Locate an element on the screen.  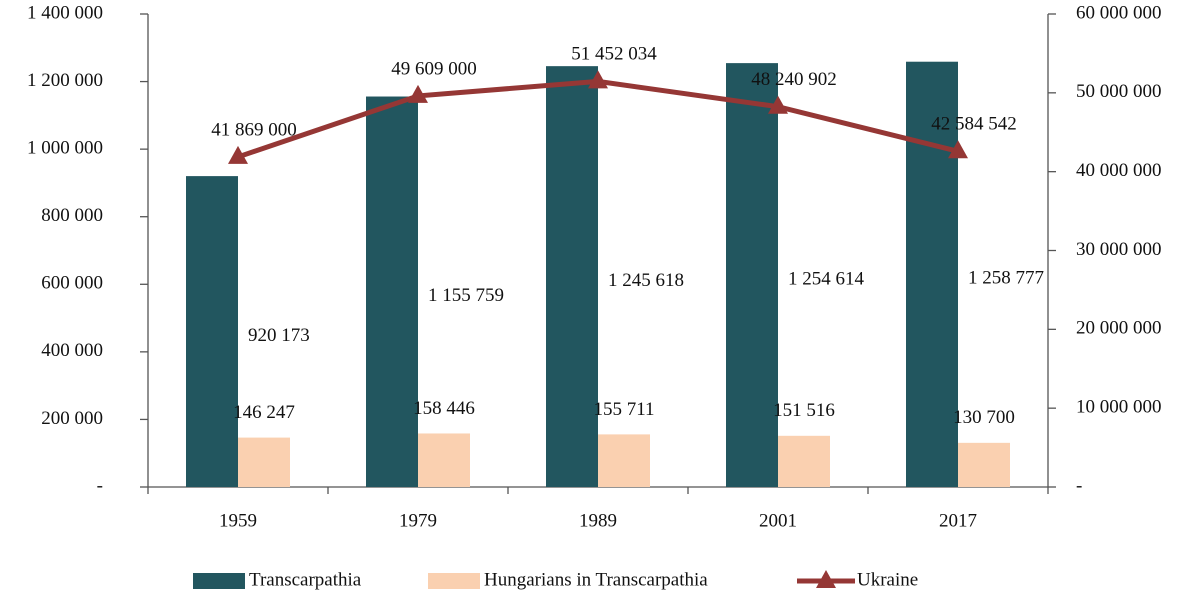
y-tick-label: 1 000 000 is located at coordinates (65, 148).